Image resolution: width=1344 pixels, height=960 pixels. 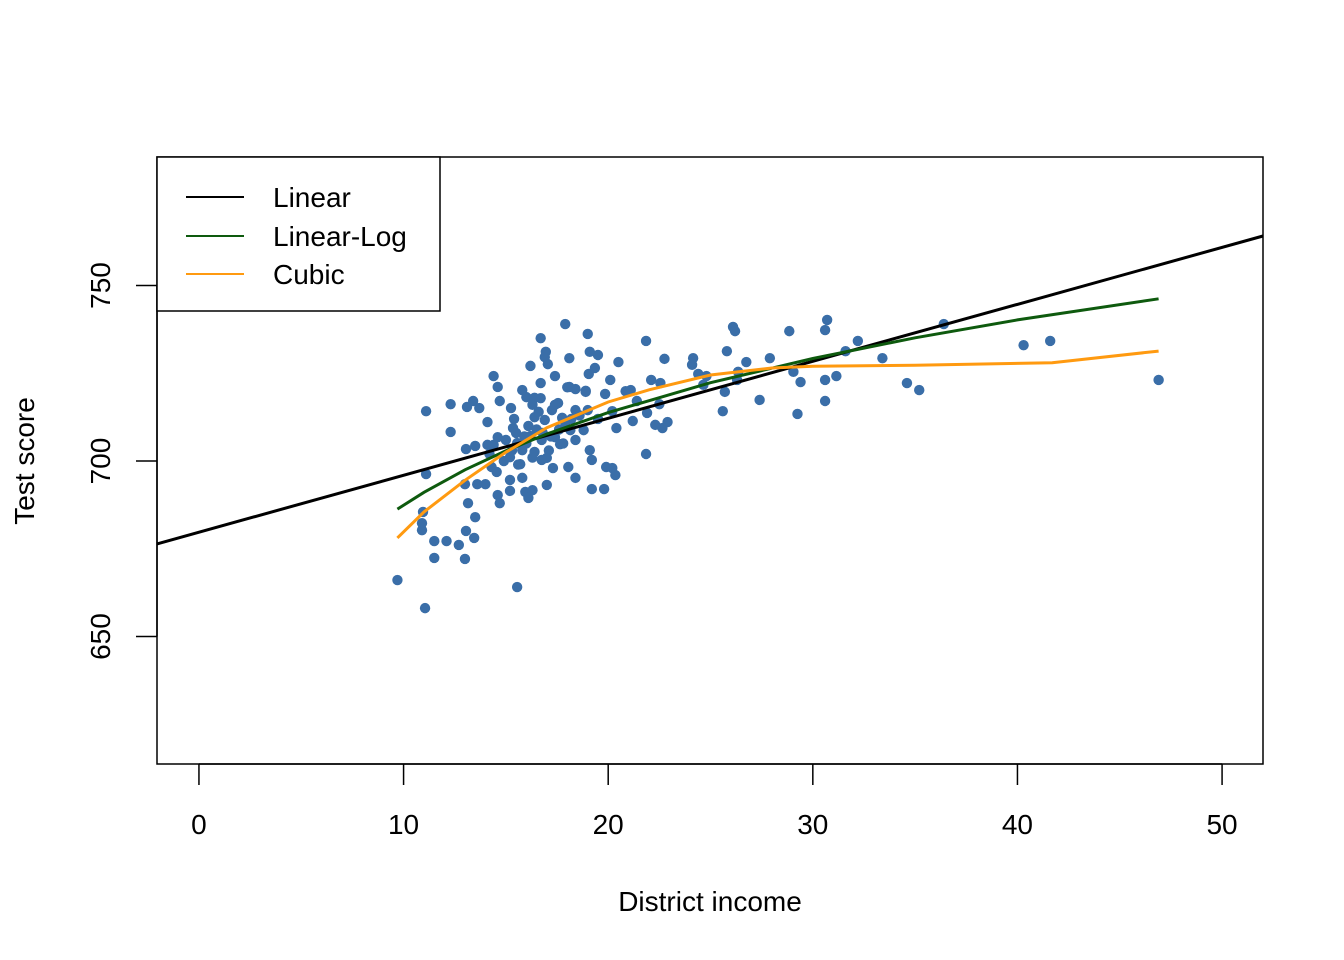 I want to click on legend: Linear Linear-Log Cubic, so click(x=298, y=234).